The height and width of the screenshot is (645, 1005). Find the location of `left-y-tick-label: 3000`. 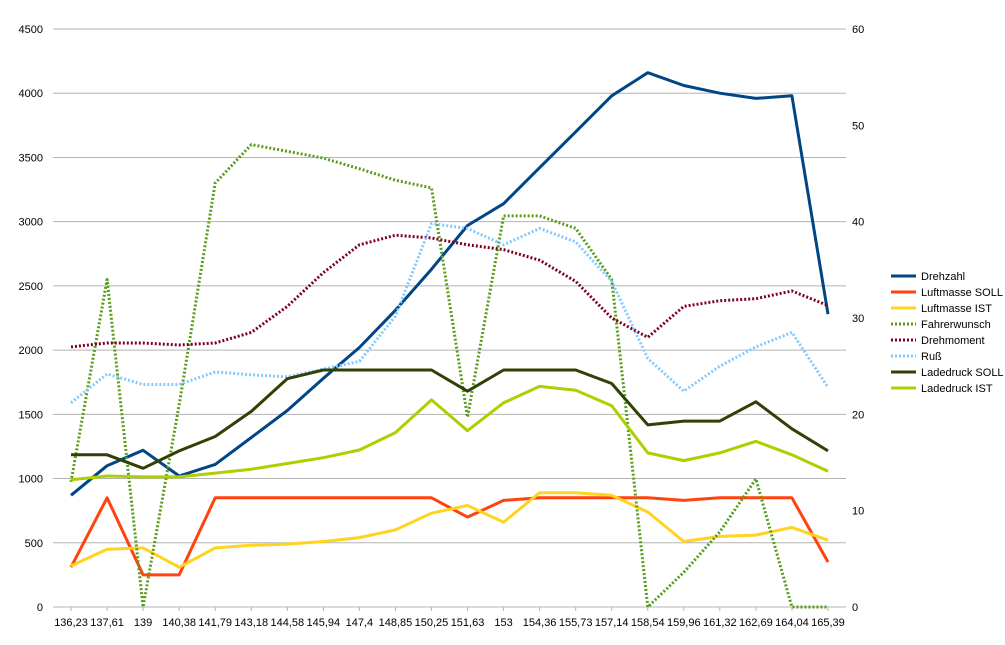

left-y-tick-label: 3000 is located at coordinates (31, 223).